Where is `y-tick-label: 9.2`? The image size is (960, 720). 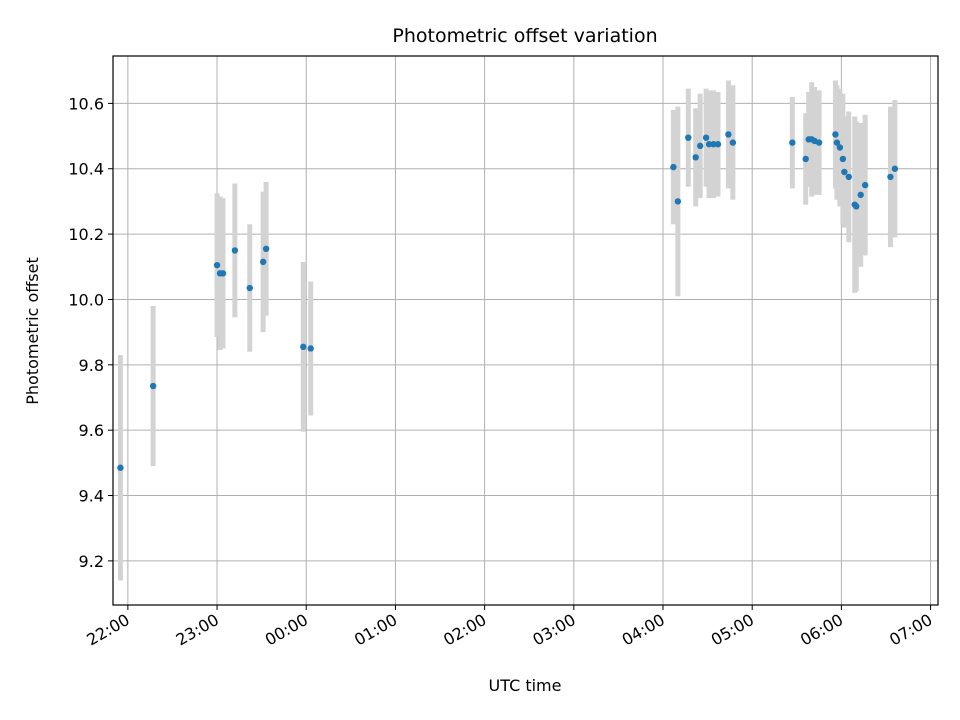
y-tick-label: 9.2 is located at coordinates (91, 561).